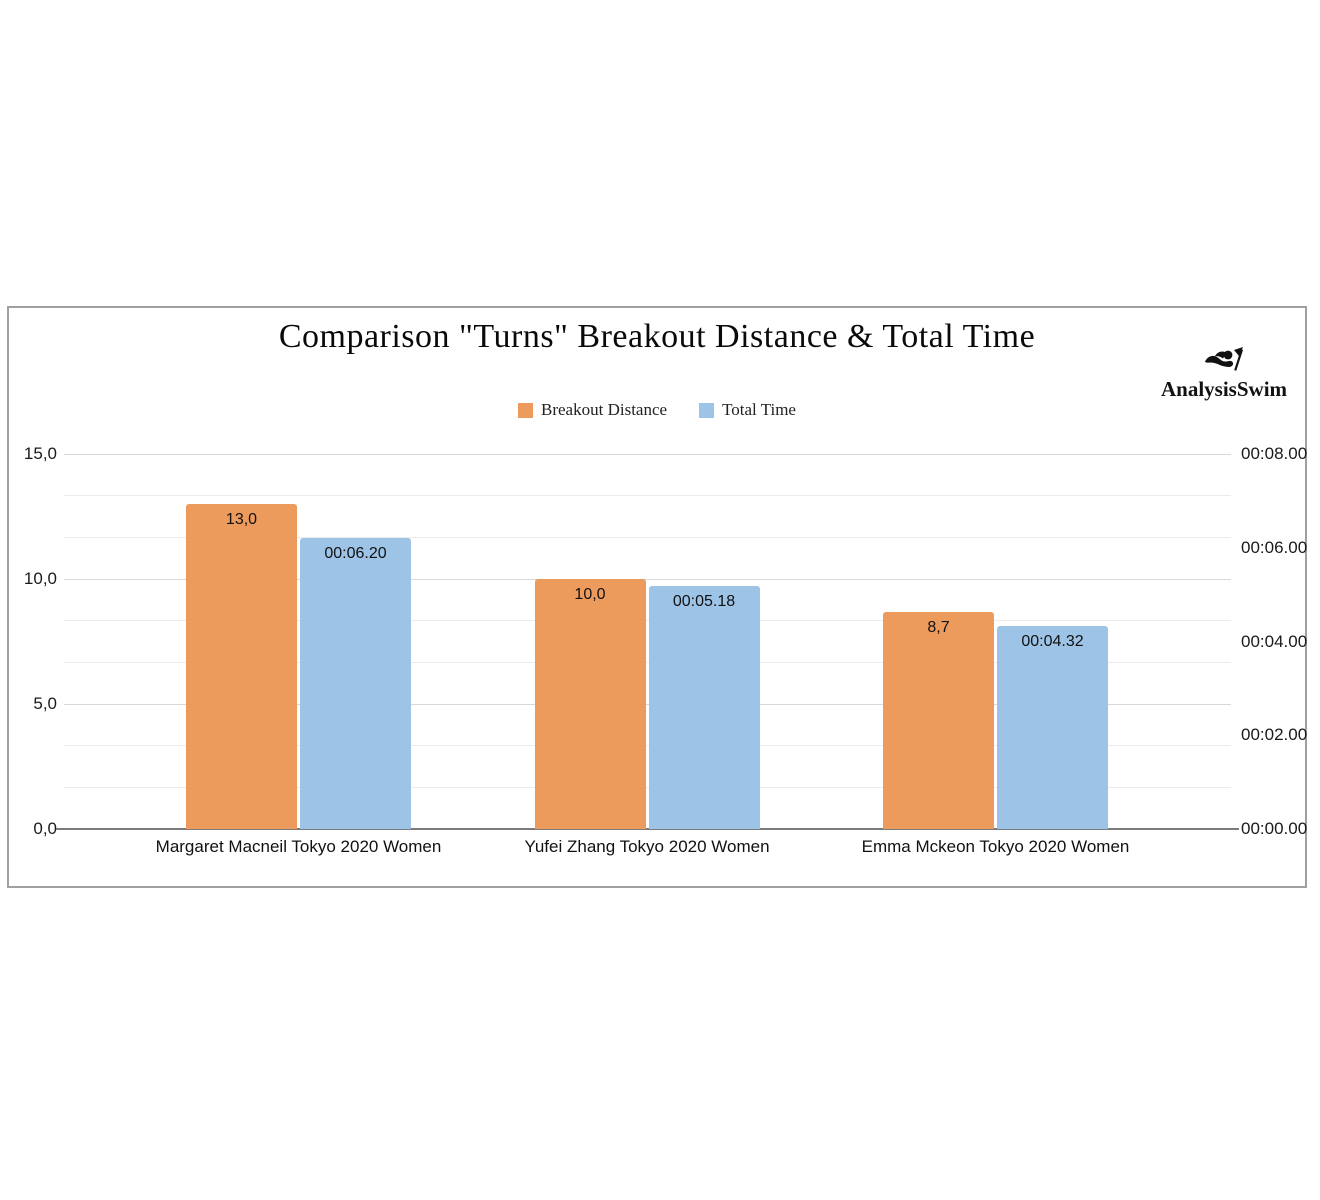  What do you see at coordinates (40, 453) in the screenshot?
I see `y-axis-left-tick: 15,0` at bounding box center [40, 453].